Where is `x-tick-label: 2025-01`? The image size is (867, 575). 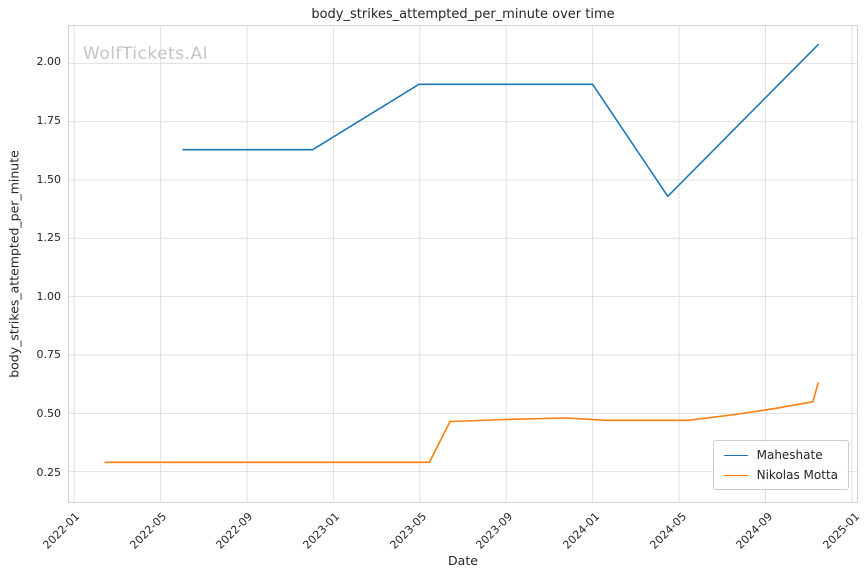 x-tick-label: 2025-01 is located at coordinates (841, 531).